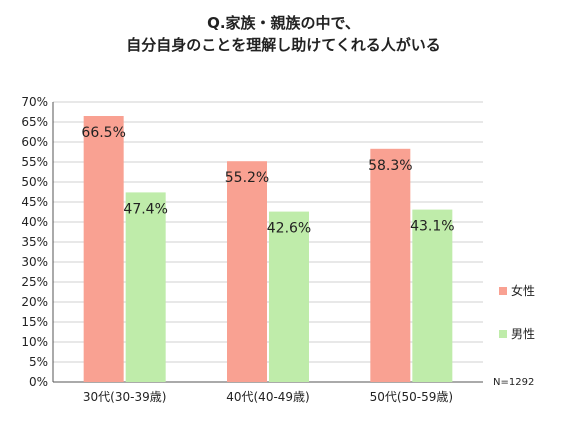 Image resolution: width=567 pixels, height=424 pixels. What do you see at coordinates (268, 397) in the screenshot?
I see `x-tick-label: 40代(40-49歳)` at bounding box center [268, 397].